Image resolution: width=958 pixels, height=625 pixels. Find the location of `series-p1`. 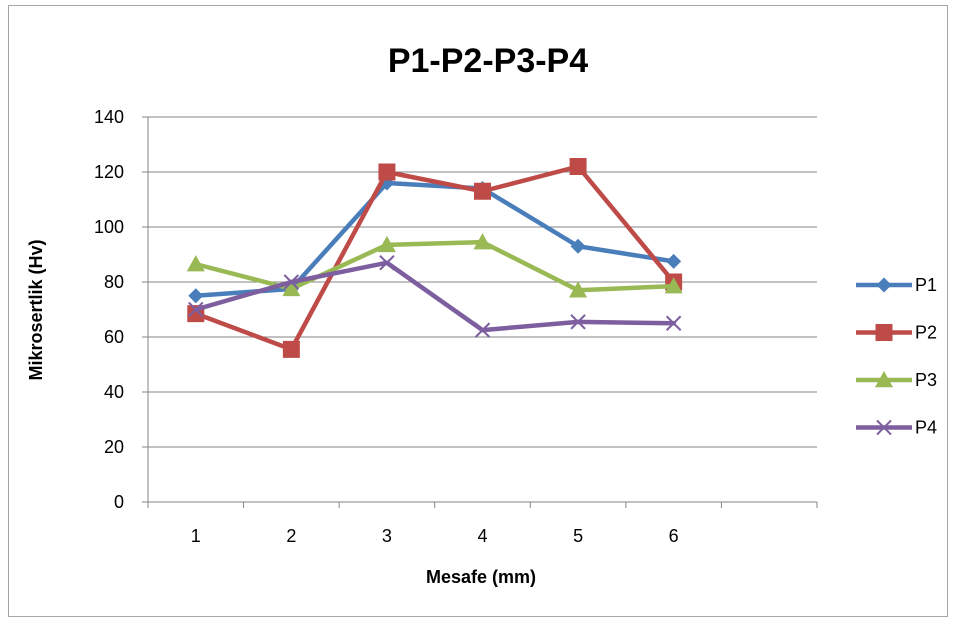

series-p1 is located at coordinates (435, 239).